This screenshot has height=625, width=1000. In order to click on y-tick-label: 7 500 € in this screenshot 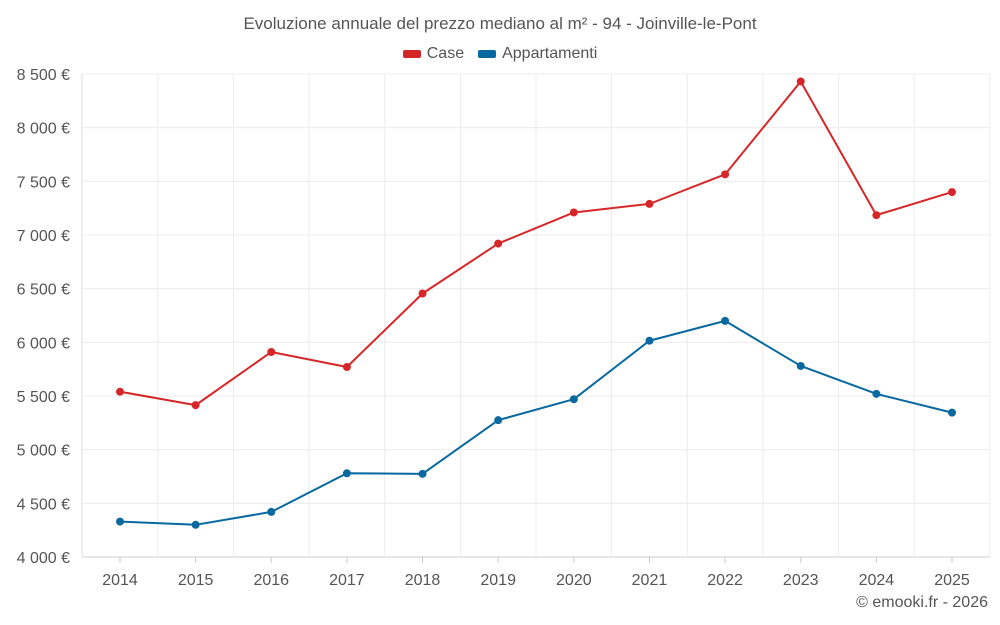, I will do `click(43, 182)`.